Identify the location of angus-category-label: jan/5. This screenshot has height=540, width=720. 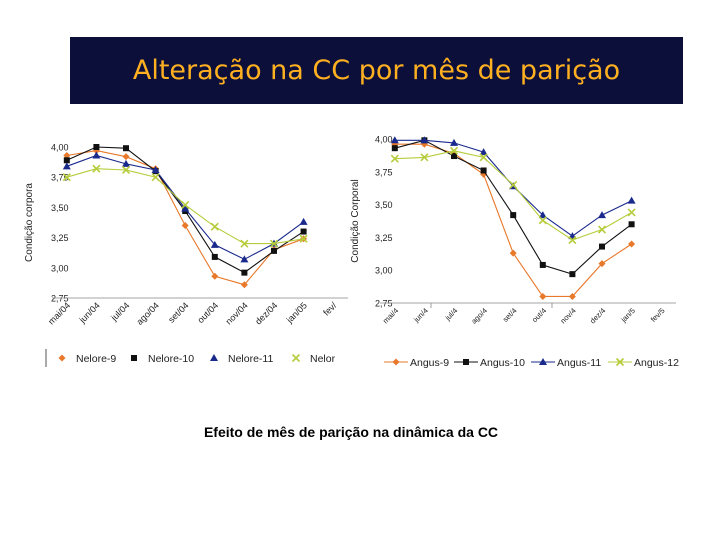
(627, 315).